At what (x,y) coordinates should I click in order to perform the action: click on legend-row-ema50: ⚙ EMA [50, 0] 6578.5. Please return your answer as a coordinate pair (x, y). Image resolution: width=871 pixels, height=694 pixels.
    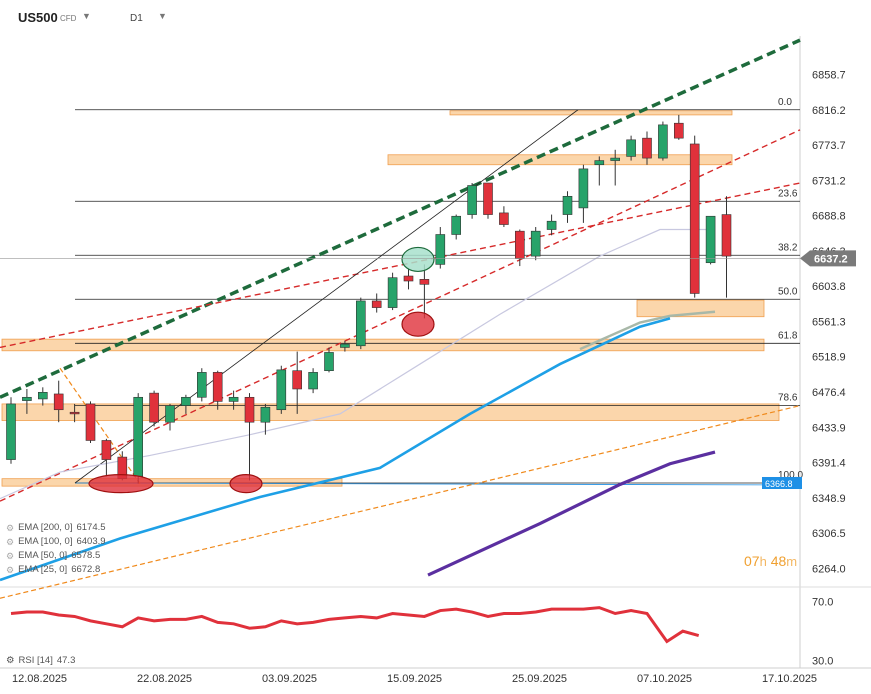
    Looking at the image, I should click on (53, 555).